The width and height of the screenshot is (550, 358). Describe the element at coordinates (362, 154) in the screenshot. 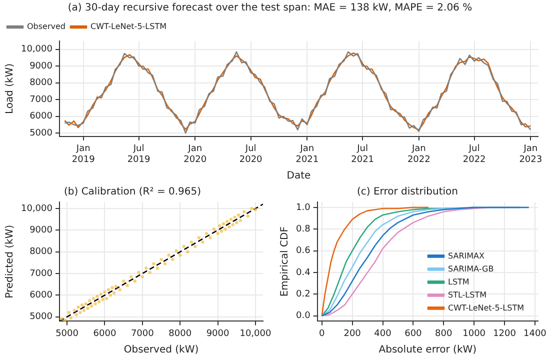

I see `x-tick-label: Jul 2021` at that location.